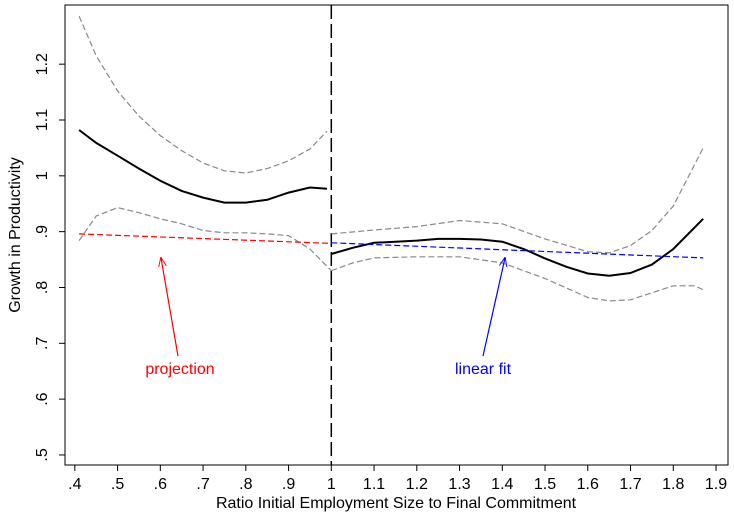 Image resolution: width=734 pixels, height=518 pixels. Describe the element at coordinates (374, 484) in the screenshot. I see `x-tick-label: 1.1` at that location.